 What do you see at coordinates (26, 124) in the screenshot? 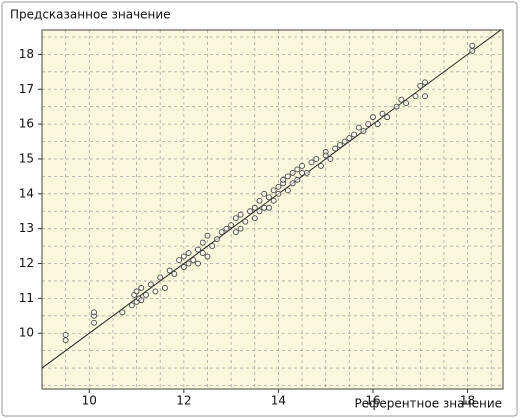
I see `y-tick-label: 16` at bounding box center [26, 124].